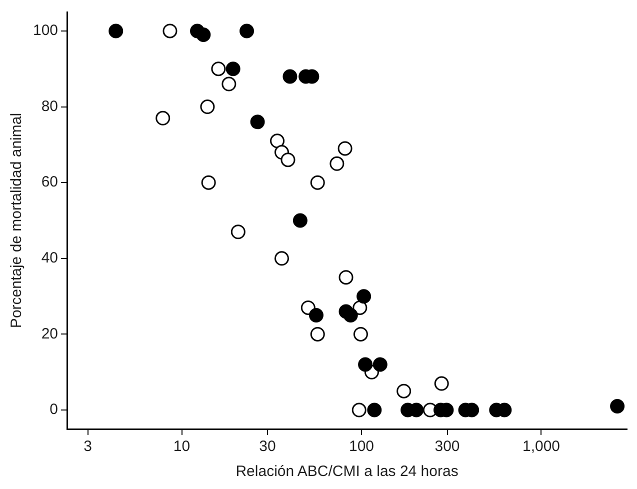 The image size is (637, 489). What do you see at coordinates (49, 258) in the screenshot?
I see `y-tick-label: 40` at bounding box center [49, 258].